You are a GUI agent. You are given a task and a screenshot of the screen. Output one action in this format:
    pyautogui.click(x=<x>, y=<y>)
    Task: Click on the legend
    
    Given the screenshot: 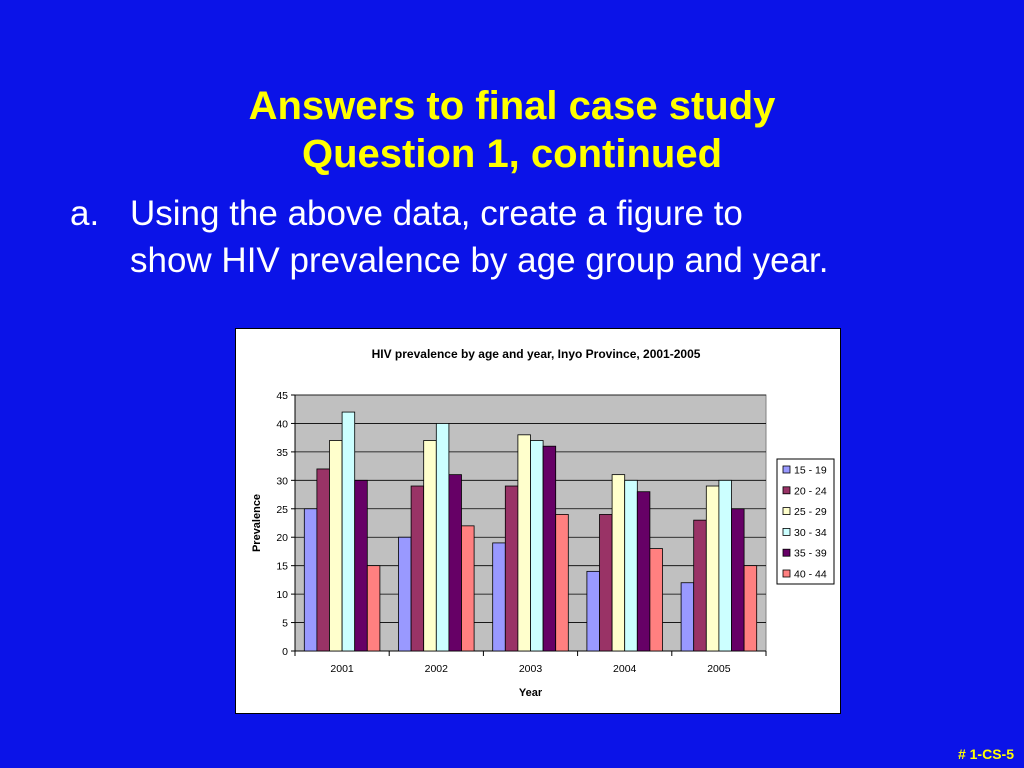 What is the action you would take?
    pyautogui.click(x=805, y=521)
    